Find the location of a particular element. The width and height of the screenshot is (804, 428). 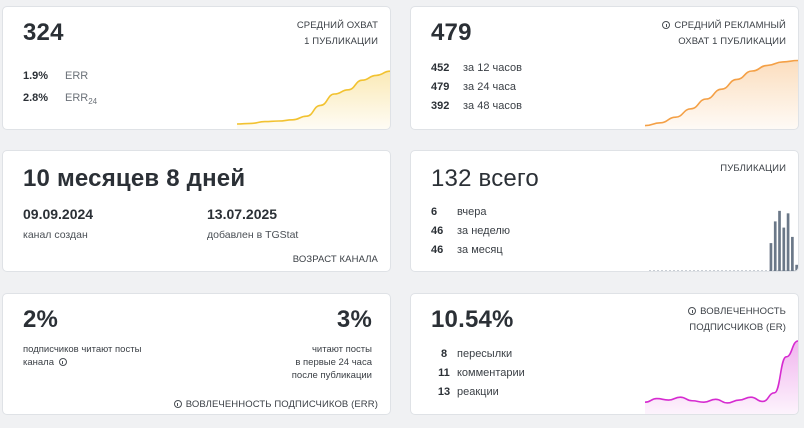

ad-reach-trend-area is located at coordinates (721, 94).